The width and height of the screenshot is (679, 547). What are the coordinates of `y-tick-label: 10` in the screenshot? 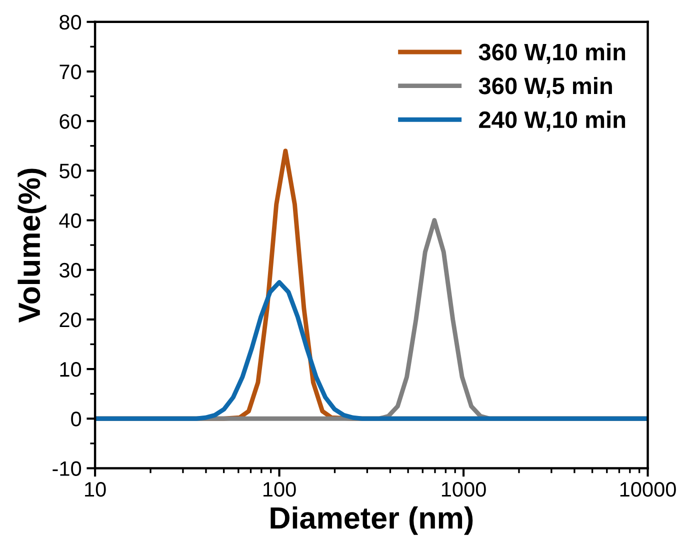 It's located at (71, 369).